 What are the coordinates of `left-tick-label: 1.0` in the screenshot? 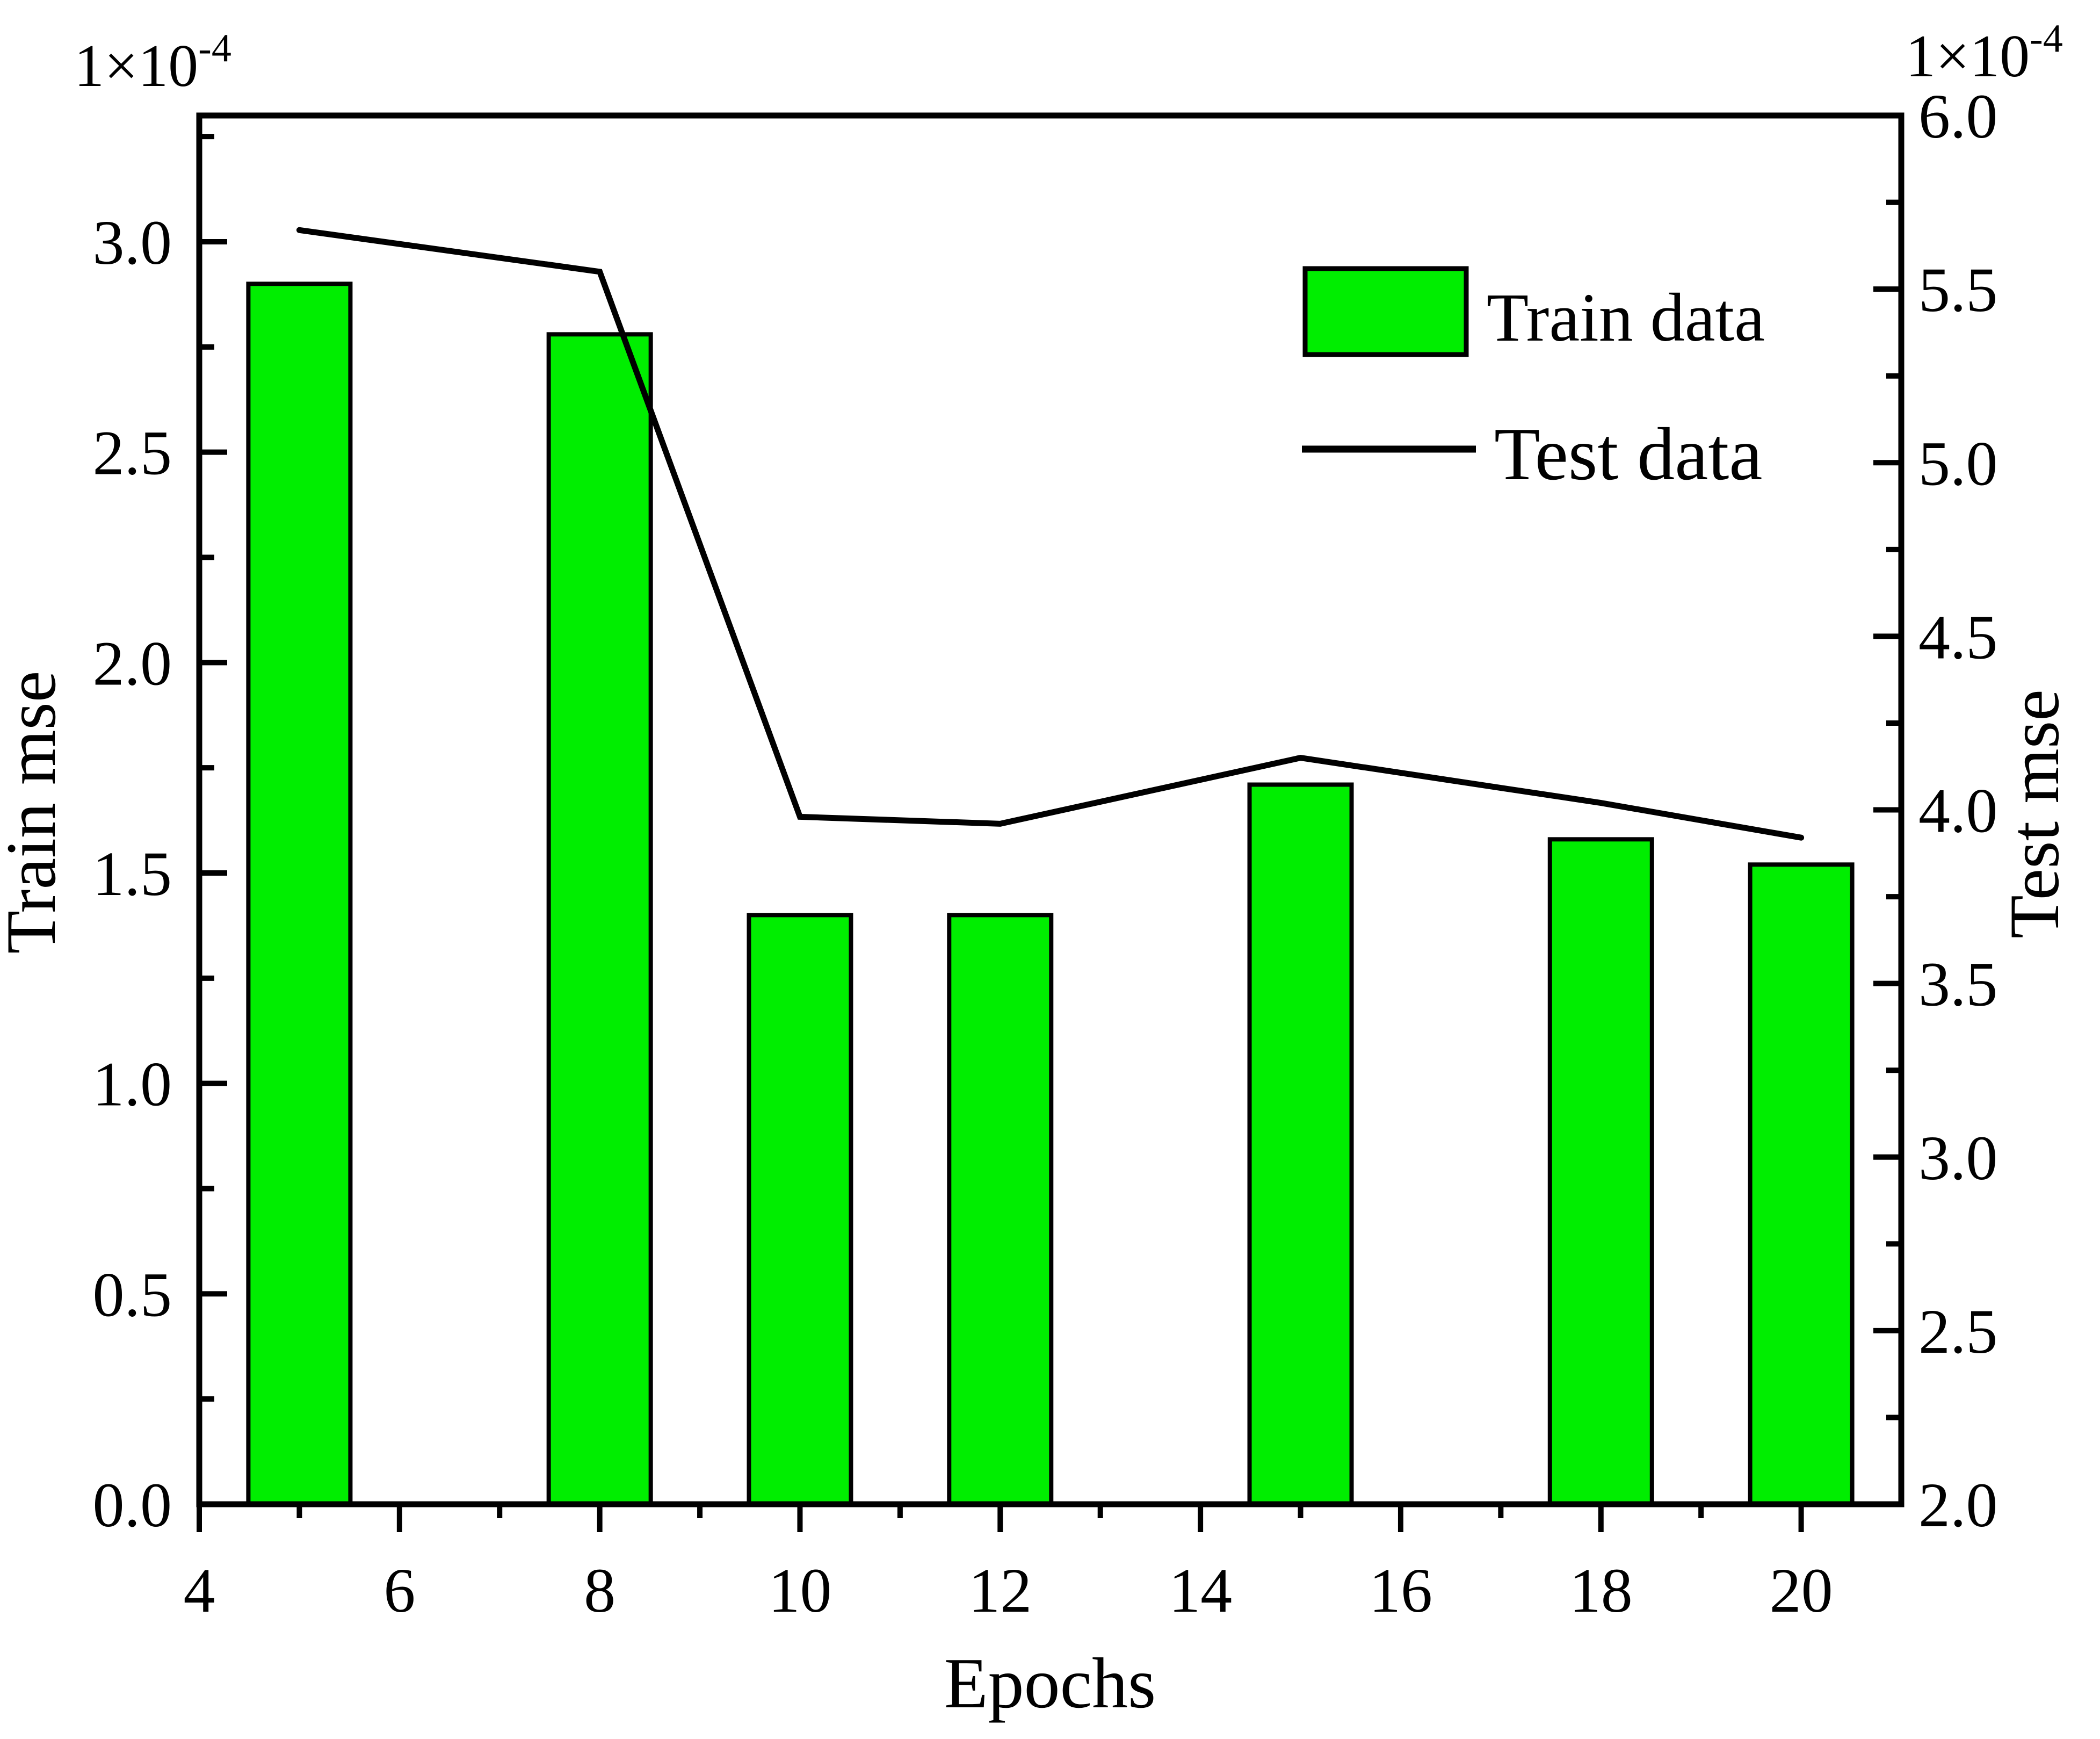 It's located at (132, 1084).